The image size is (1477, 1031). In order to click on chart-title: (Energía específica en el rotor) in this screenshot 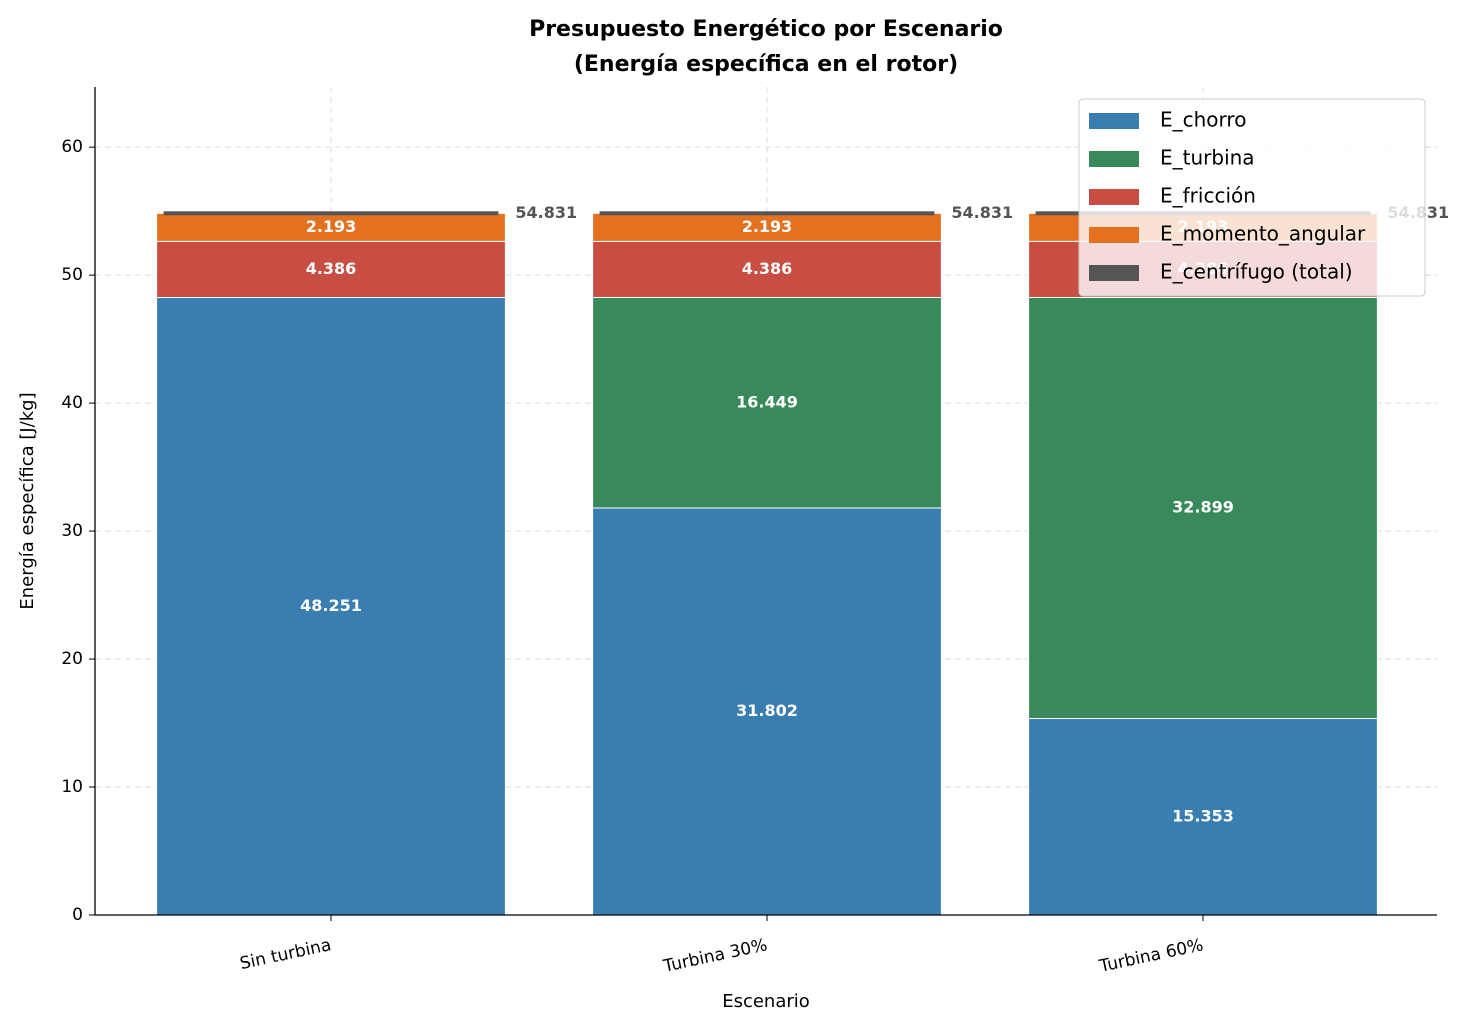, I will do `click(766, 64)`.